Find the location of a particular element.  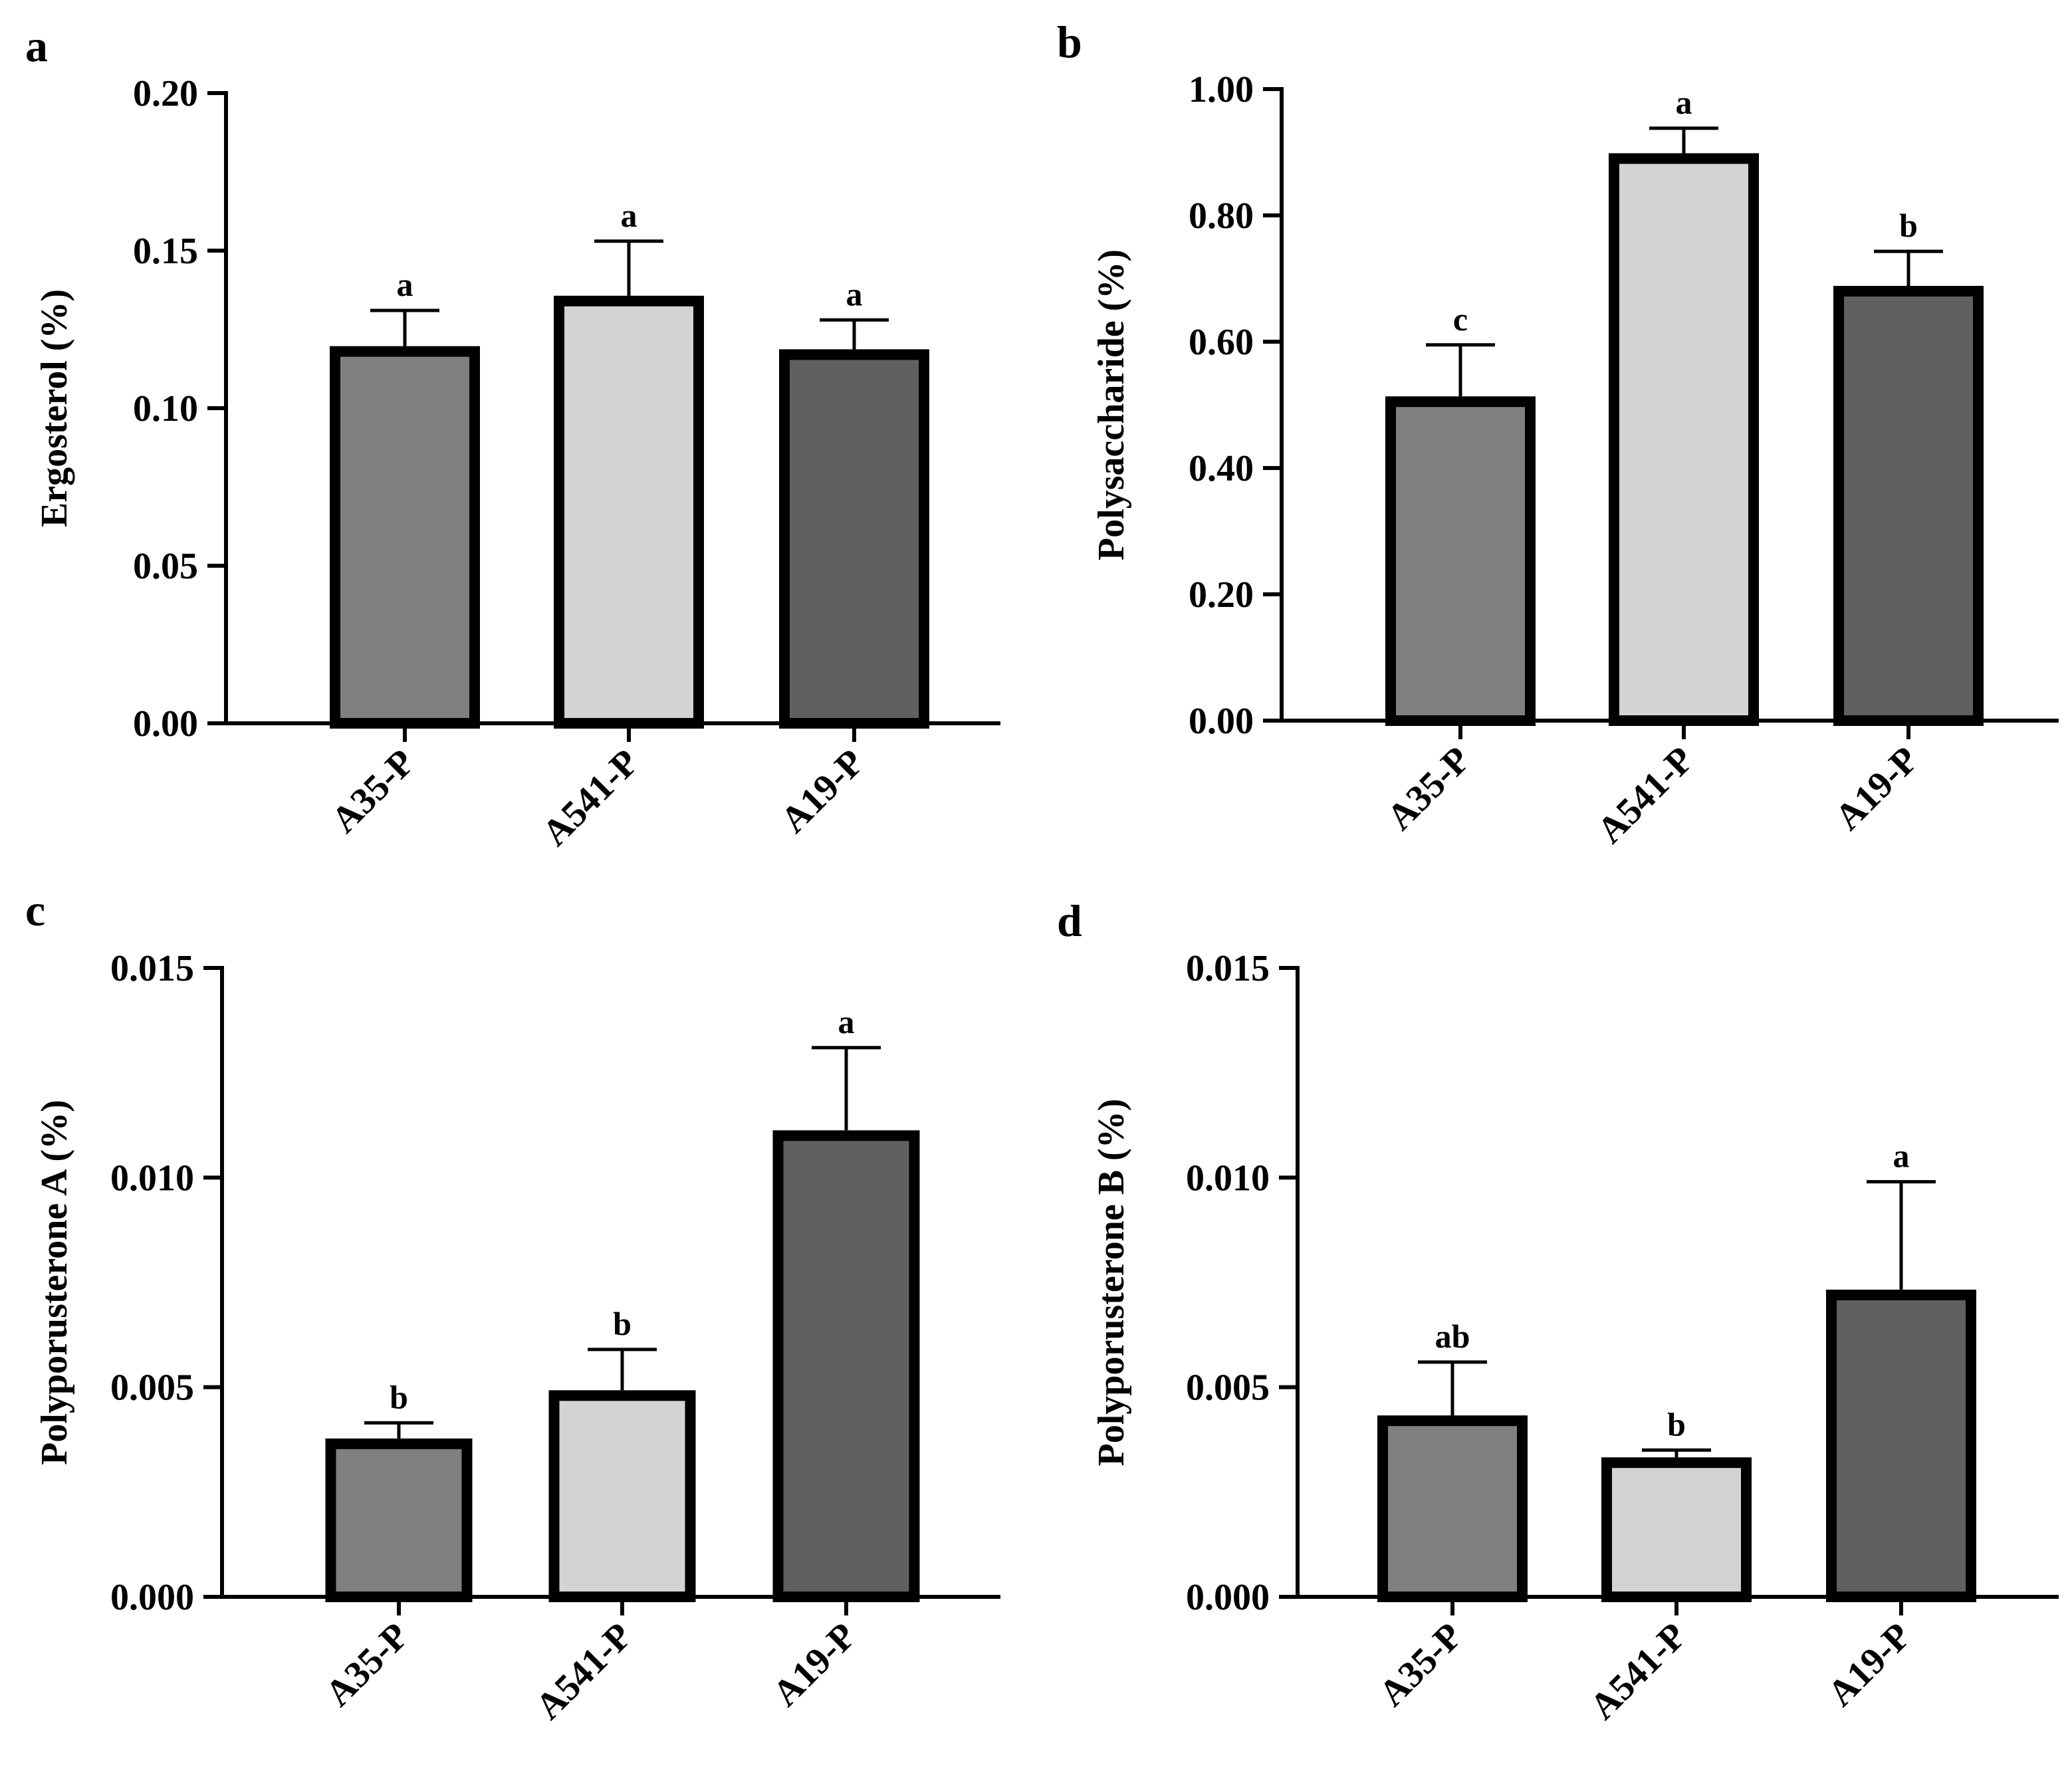

y-tick-label: 0.15 is located at coordinates (165, 251).